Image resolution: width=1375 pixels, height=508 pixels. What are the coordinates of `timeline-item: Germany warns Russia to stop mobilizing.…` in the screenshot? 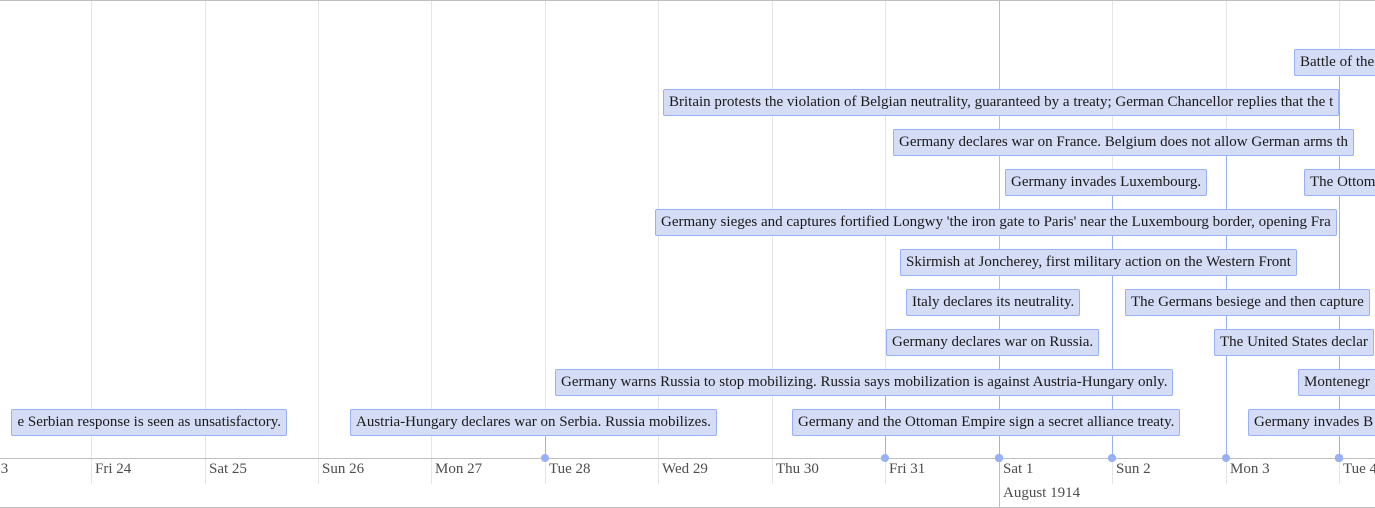 It's located at (864, 382).